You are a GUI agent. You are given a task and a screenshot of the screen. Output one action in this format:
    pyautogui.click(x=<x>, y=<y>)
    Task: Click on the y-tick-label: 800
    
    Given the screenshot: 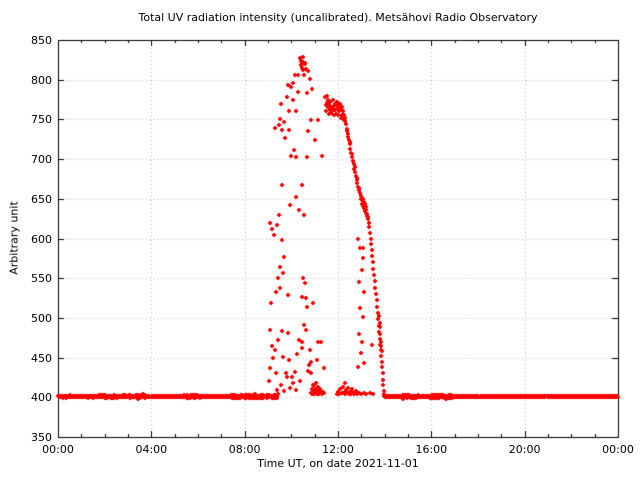 What is the action you would take?
    pyautogui.click(x=41, y=80)
    